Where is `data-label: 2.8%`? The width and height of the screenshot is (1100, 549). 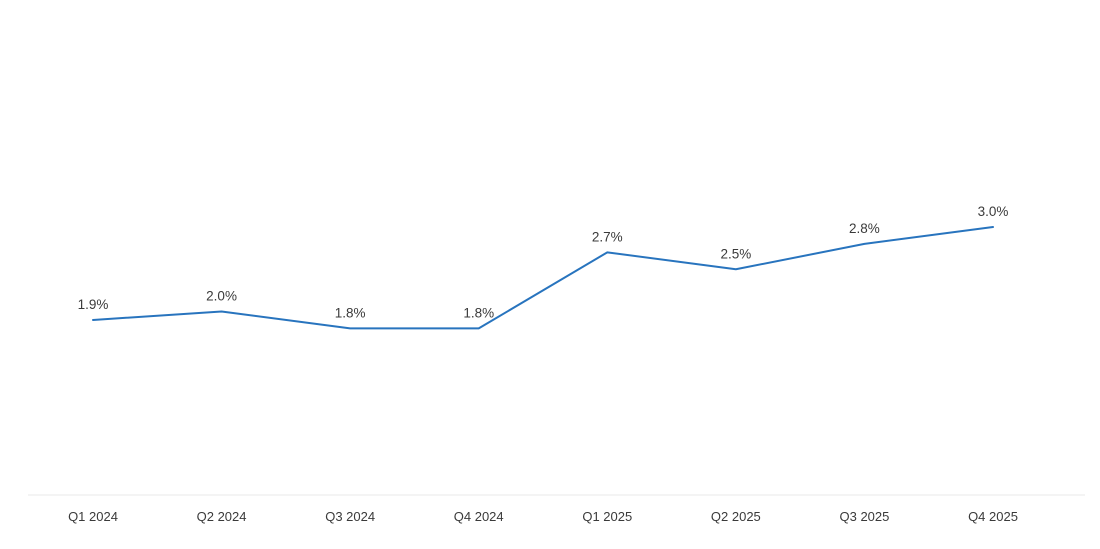 data-label: 2.8% is located at coordinates (864, 228).